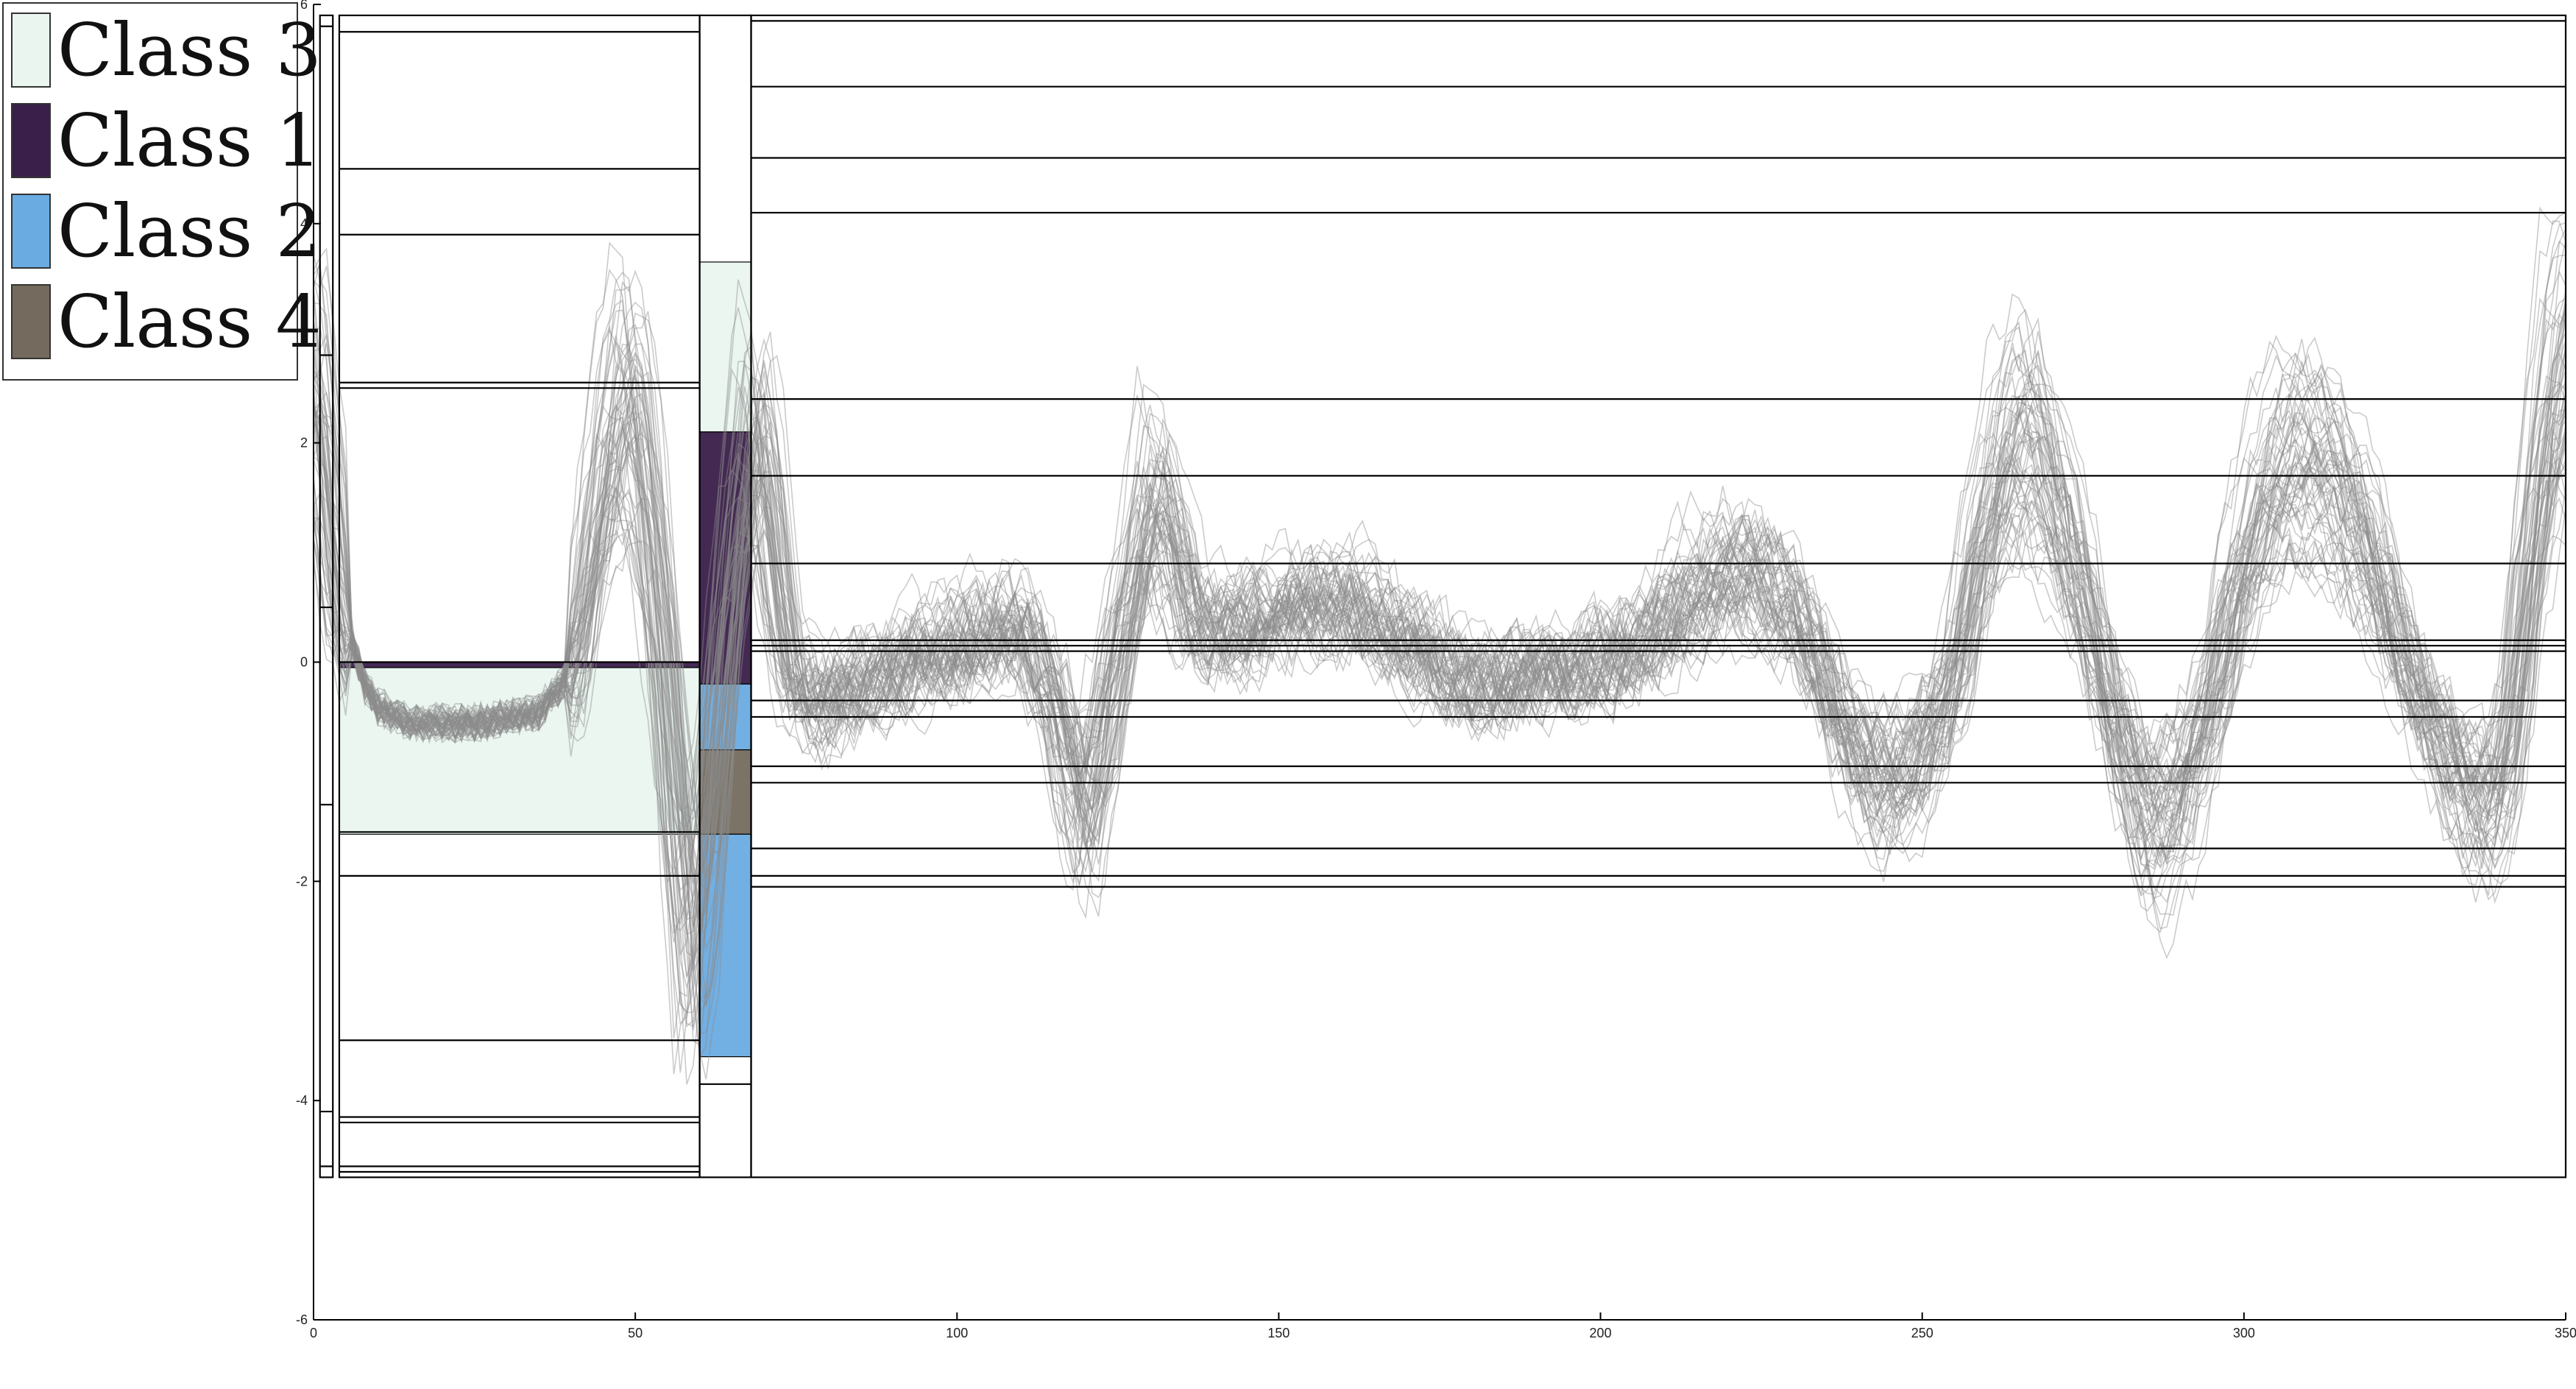 The image size is (2576, 1389). Describe the element at coordinates (302, 1319) in the screenshot. I see `y-tick-label--6: -6` at that location.